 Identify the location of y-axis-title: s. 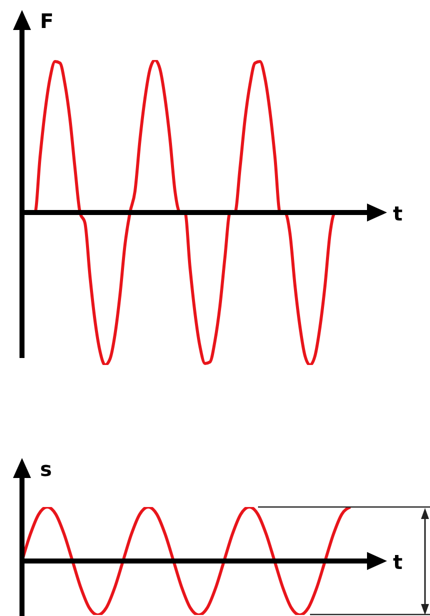
(46, 469).